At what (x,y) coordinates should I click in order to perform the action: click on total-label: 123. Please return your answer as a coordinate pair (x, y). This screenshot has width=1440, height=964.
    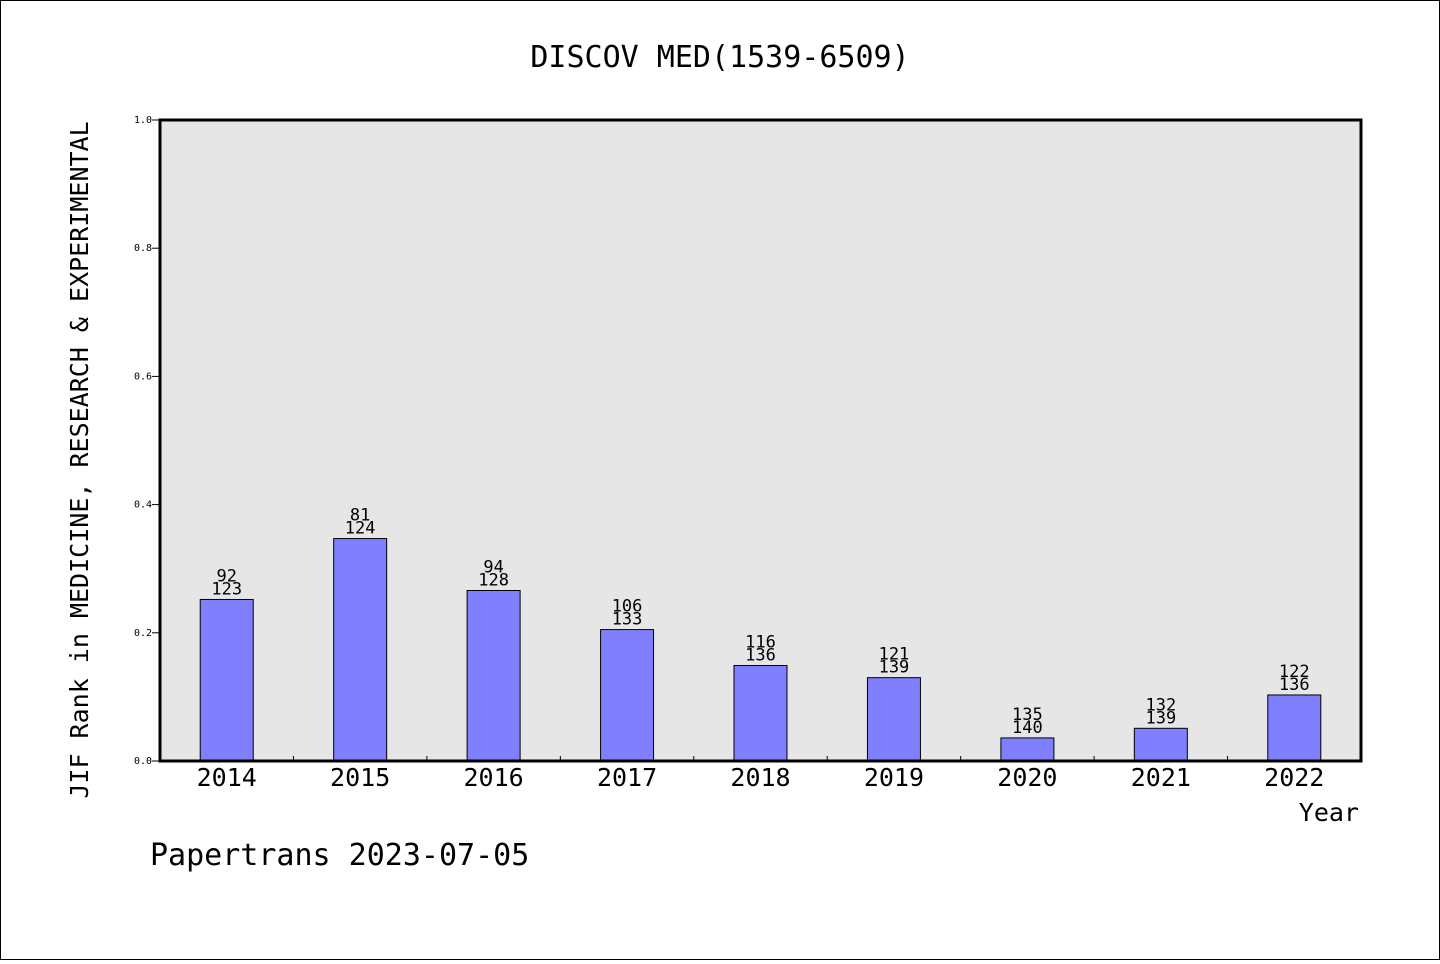
    Looking at the image, I should click on (226, 589).